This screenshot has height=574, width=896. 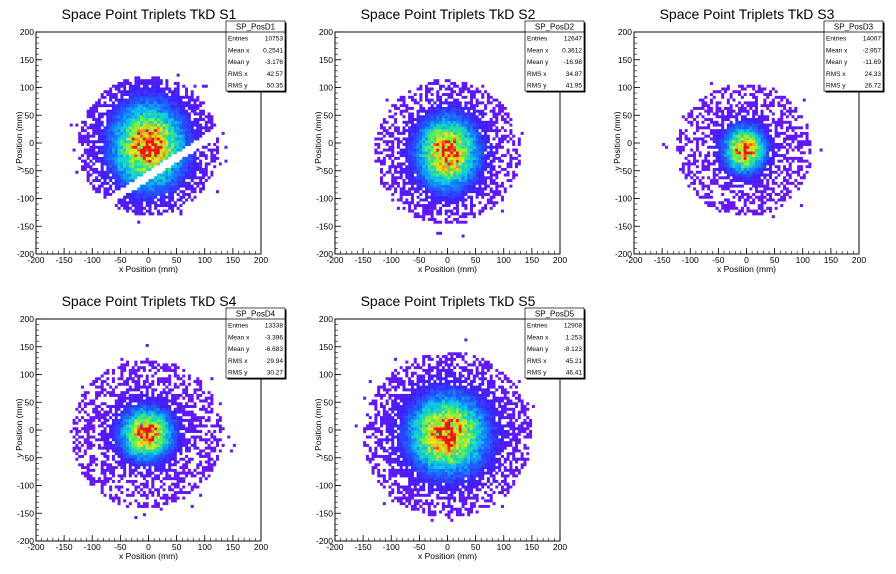 I want to click on stats-label: Entries, so click(x=537, y=39).